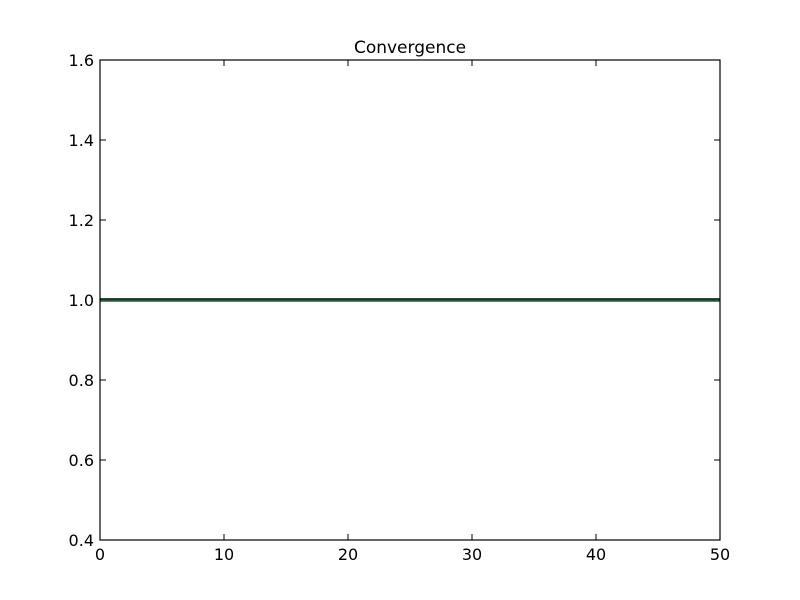 The height and width of the screenshot is (600, 800). What do you see at coordinates (100, 554) in the screenshot?
I see `x-tick-label: 0` at bounding box center [100, 554].